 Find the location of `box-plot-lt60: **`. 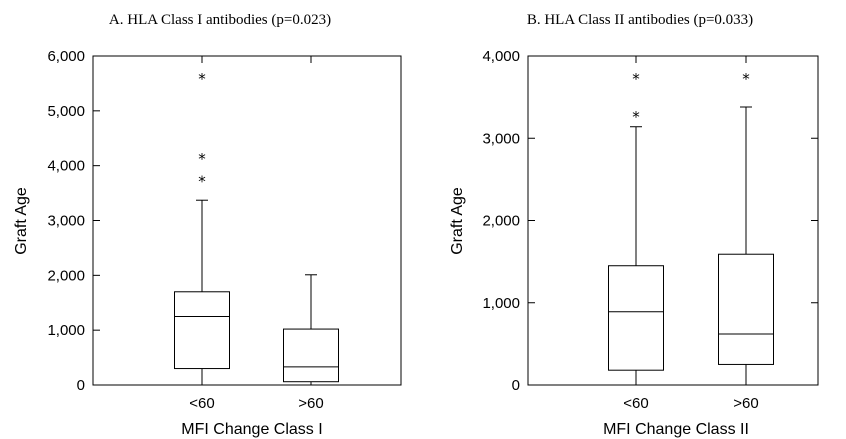

box-plot-lt60: ** is located at coordinates (636, 228).